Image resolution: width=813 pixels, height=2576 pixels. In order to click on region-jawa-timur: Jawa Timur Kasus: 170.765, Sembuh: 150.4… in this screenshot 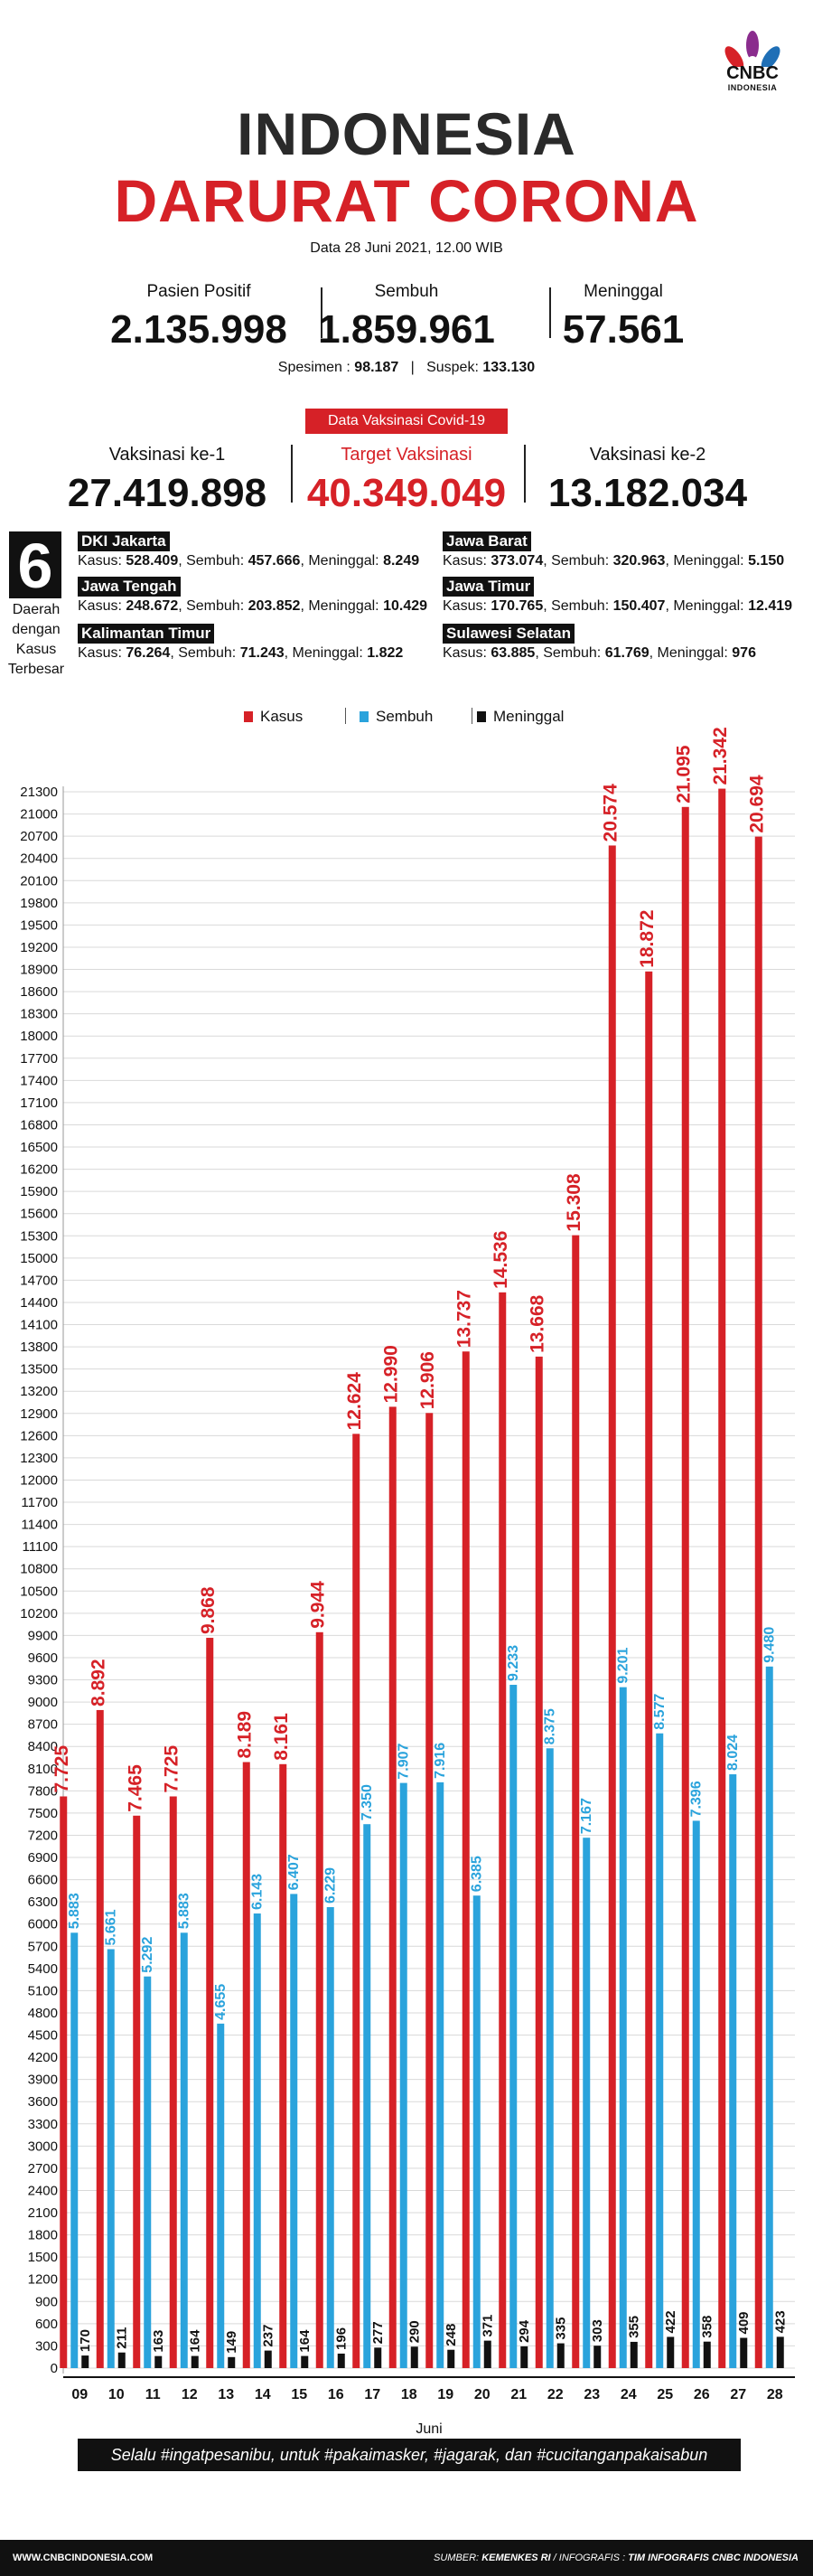, I will do `click(618, 596)`.